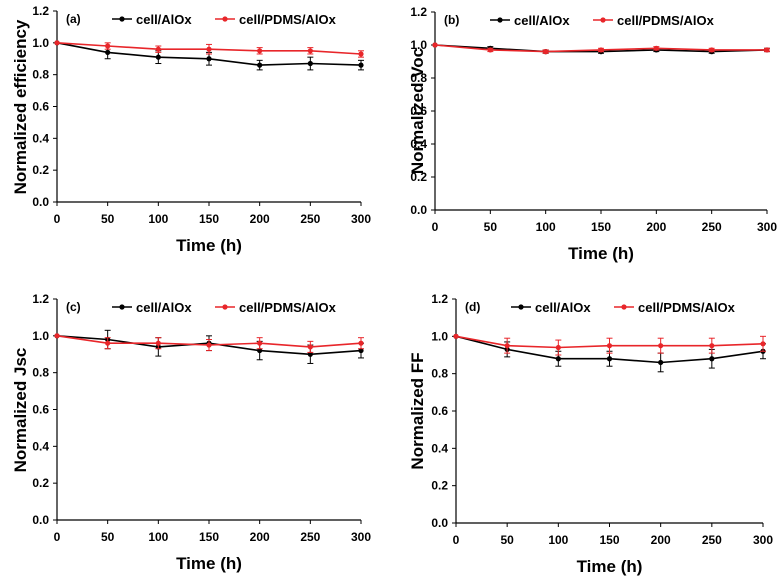 The image size is (782, 586). What do you see at coordinates (20, 106) in the screenshot?
I see `y-axis-label: Normalized efficiency` at bounding box center [20, 106].